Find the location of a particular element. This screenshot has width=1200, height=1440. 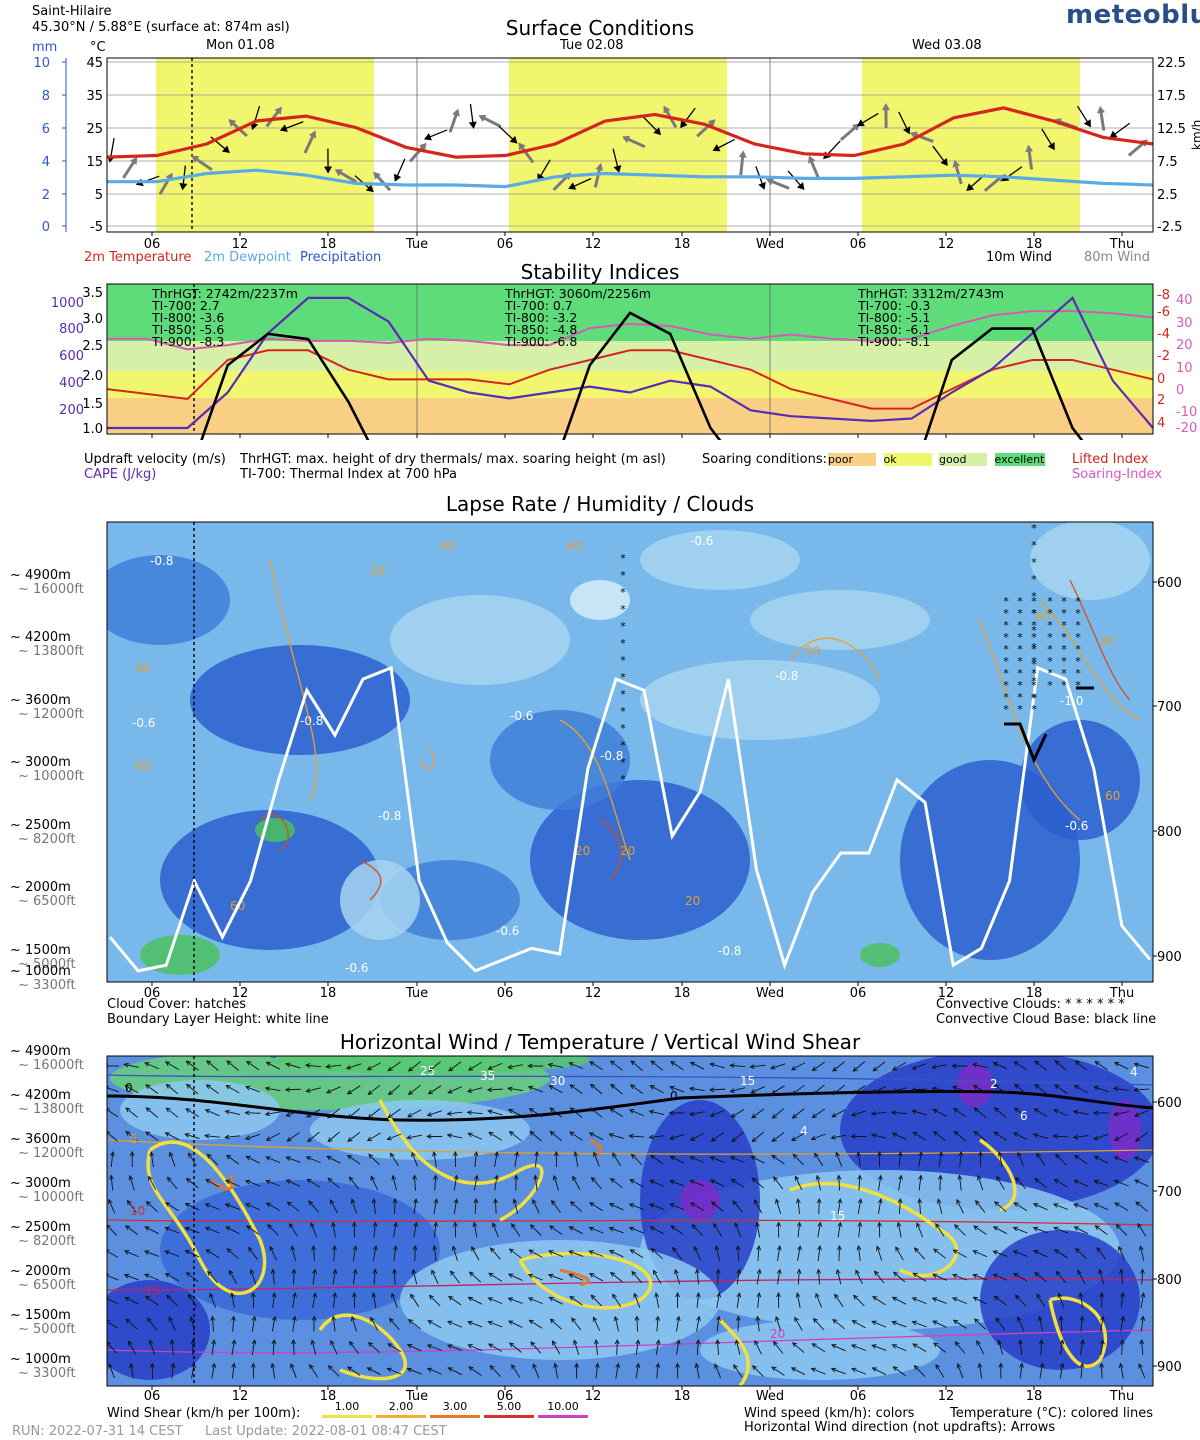

updraft-line is located at coordinates (642, 375).